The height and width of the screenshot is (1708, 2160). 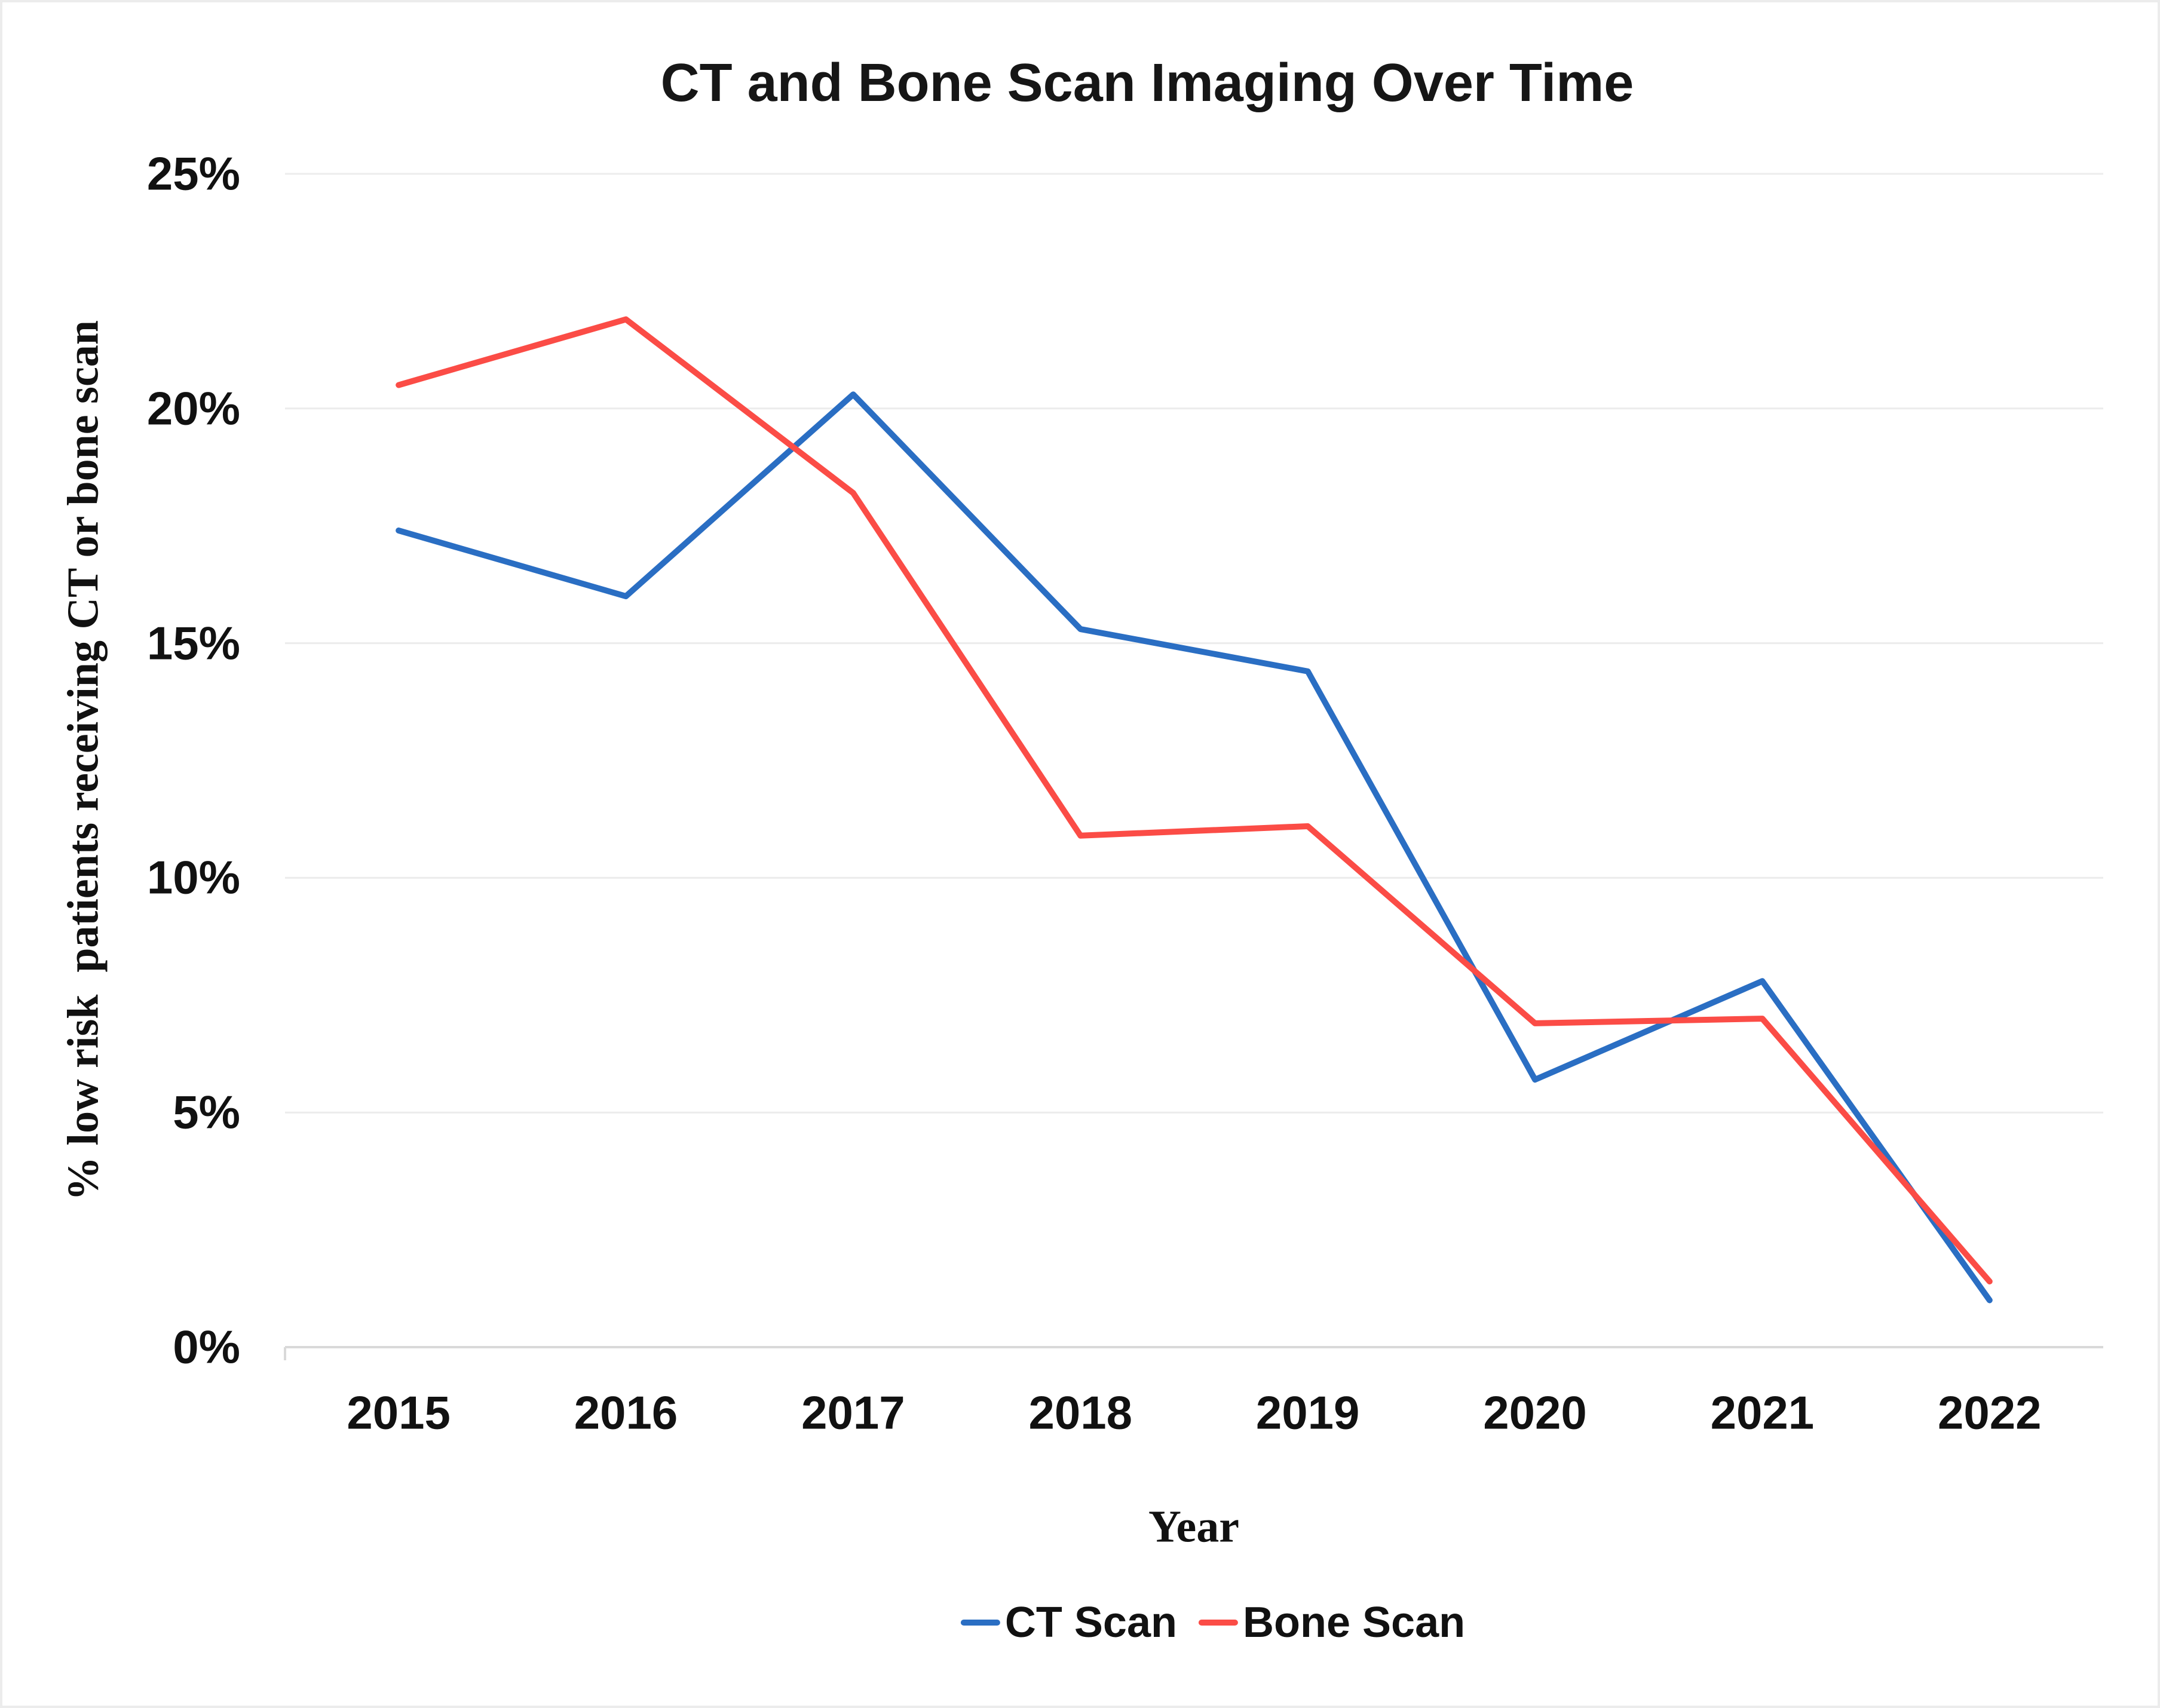 I want to click on legend: CT Scan Bone Scan, so click(x=1213, y=1623).